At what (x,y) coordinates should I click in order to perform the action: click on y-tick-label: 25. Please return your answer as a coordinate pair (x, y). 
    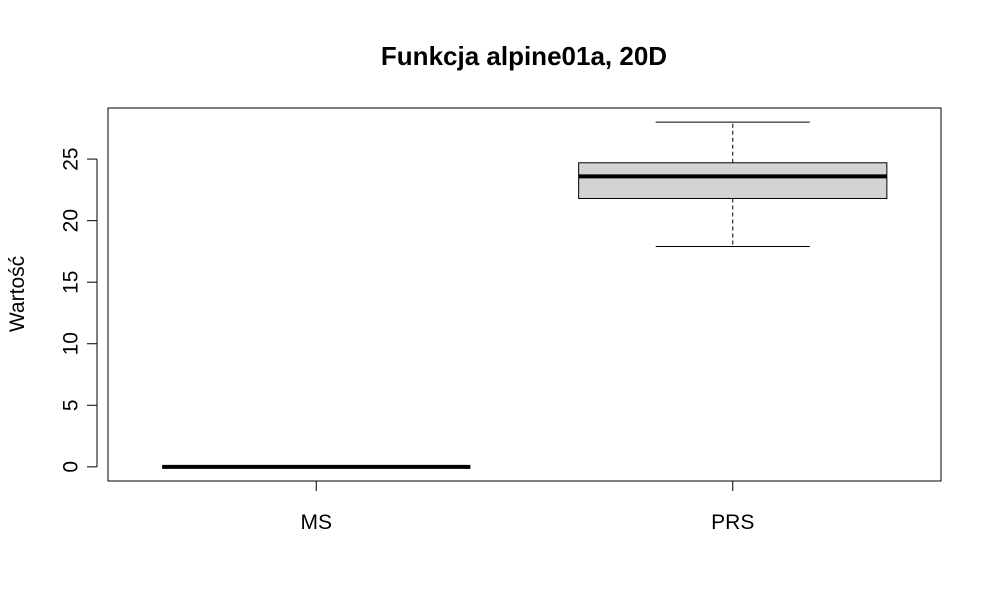
    Looking at the image, I should click on (71, 158).